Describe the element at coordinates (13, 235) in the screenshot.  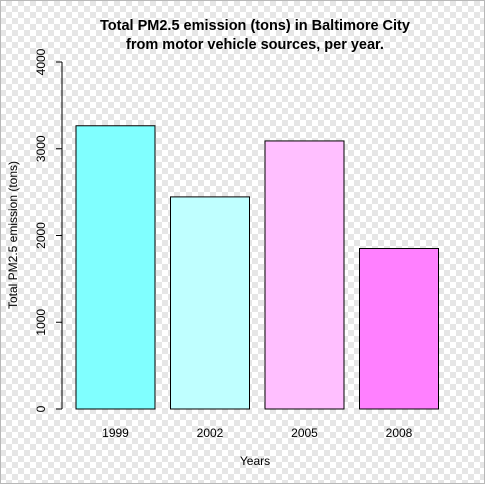
I see `y-axis-label: Total PM2.5 emission (tons)` at that location.